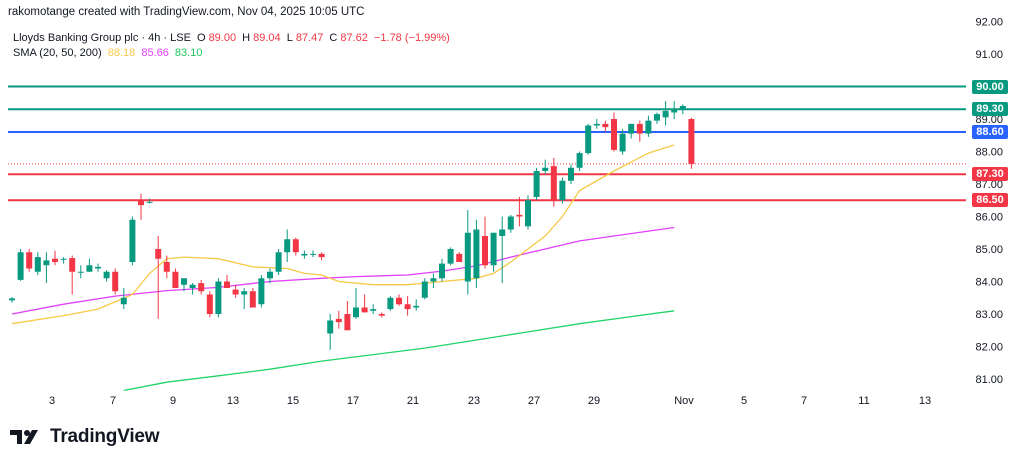 The width and height of the screenshot is (1024, 463). I want to click on time-tick-label: 13, so click(233, 401).